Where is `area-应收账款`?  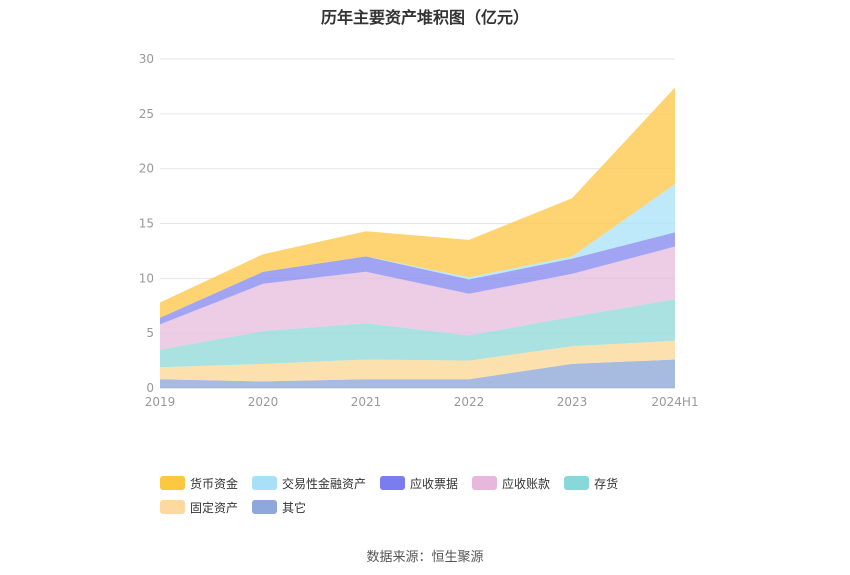
area-应收账款 is located at coordinates (417, 298).